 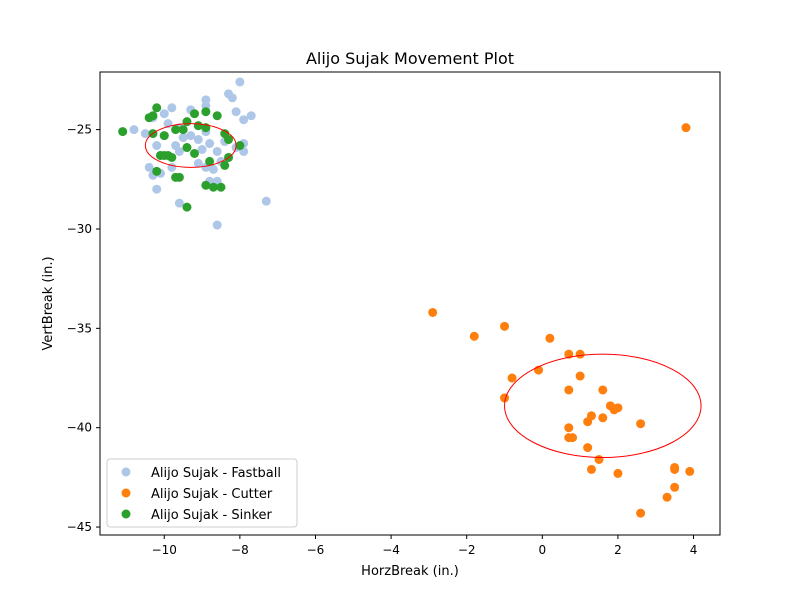 I want to click on y-tick-label: −25, so click(x=79, y=130).